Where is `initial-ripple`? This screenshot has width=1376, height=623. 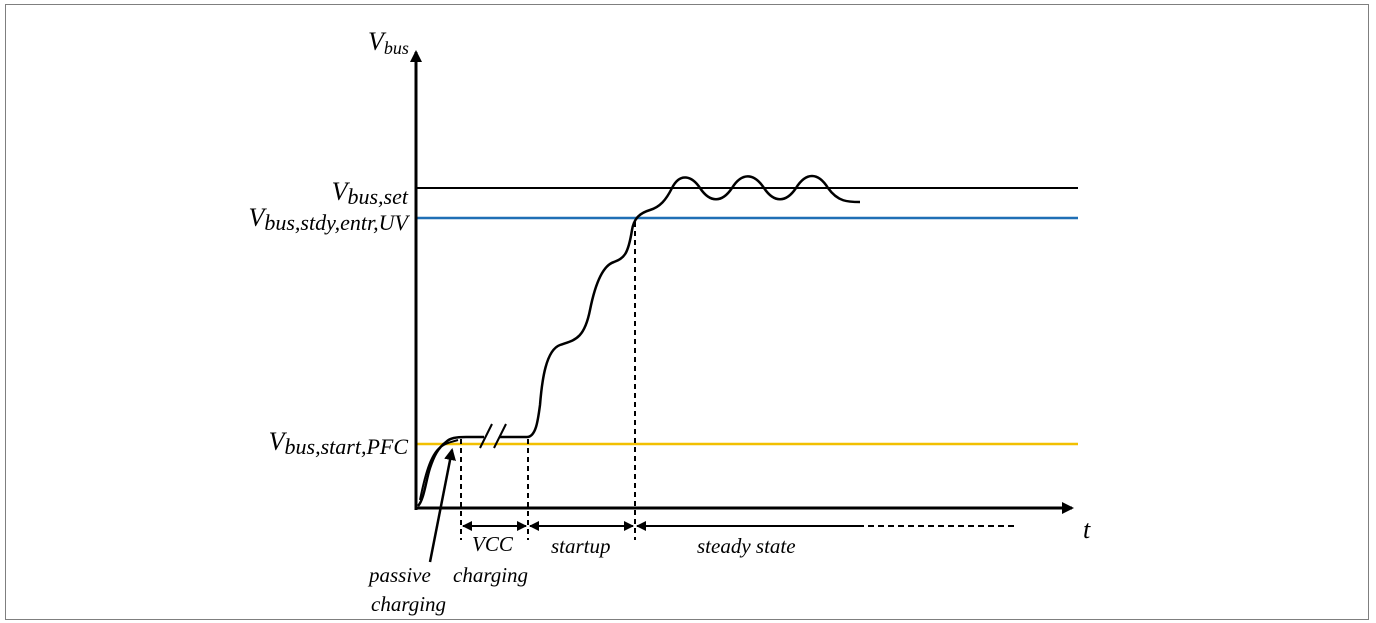
initial-ripple is located at coordinates (439, 470).